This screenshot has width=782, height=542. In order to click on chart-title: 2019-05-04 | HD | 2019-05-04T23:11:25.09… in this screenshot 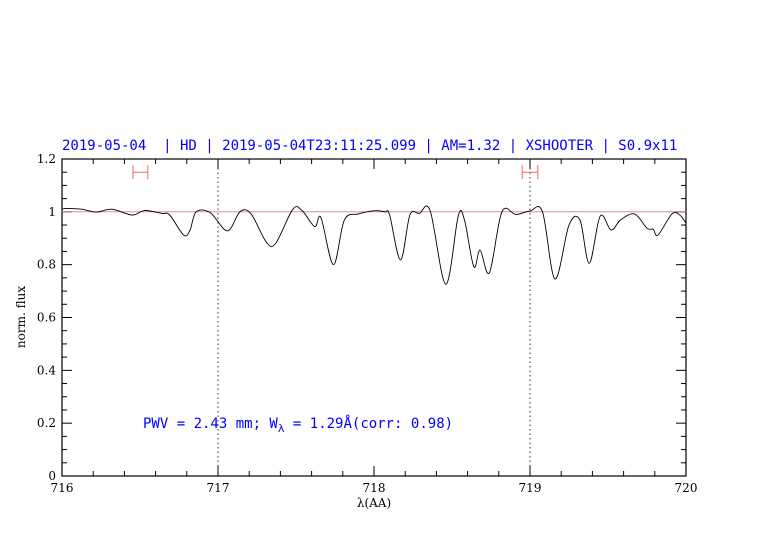, I will do `click(369, 146)`.